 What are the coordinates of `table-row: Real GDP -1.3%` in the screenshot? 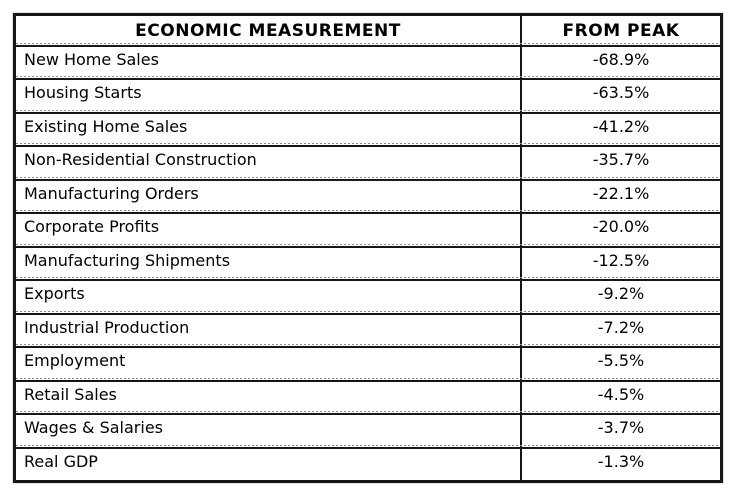 It's located at (368, 462).